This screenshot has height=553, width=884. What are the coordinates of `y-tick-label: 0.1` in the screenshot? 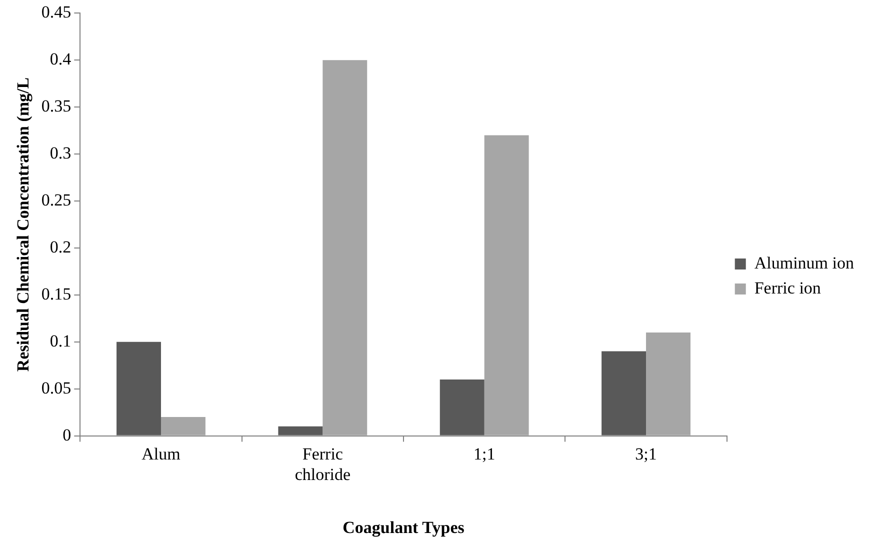 It's located at (61, 340).